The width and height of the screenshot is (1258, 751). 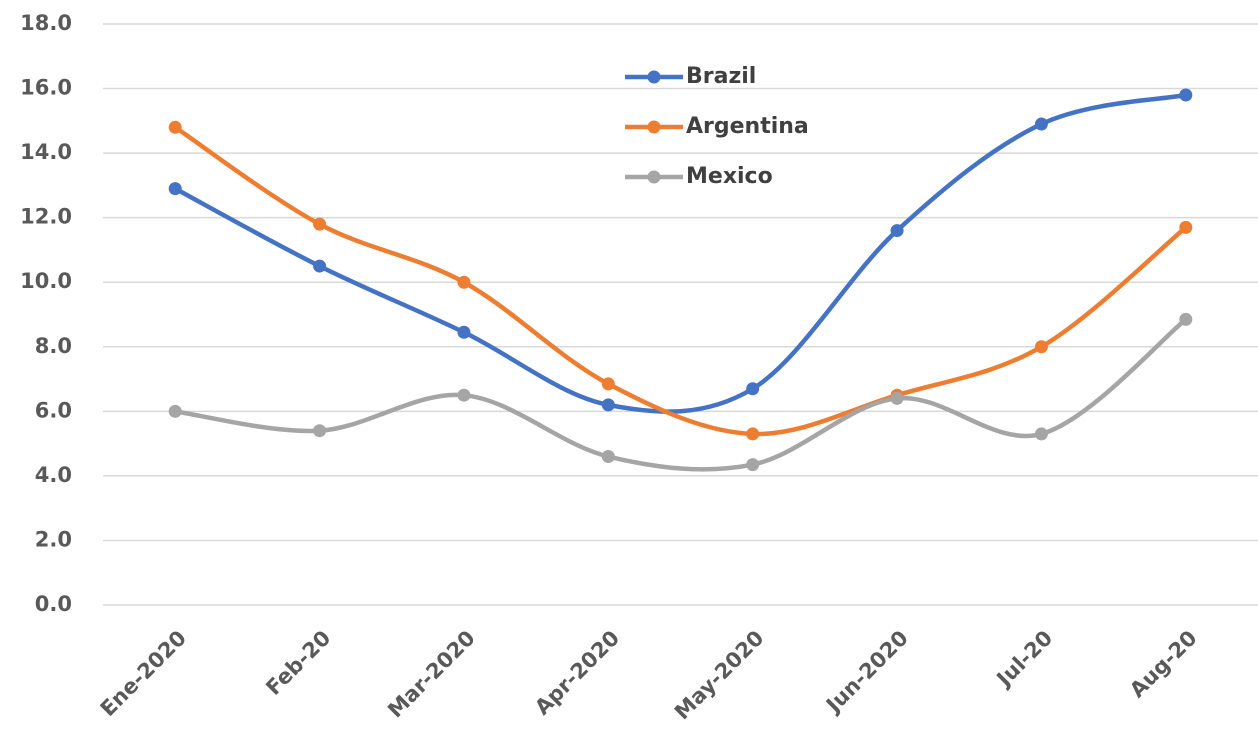 What do you see at coordinates (46, 88) in the screenshot?
I see `y-tick-label: 16.0` at bounding box center [46, 88].